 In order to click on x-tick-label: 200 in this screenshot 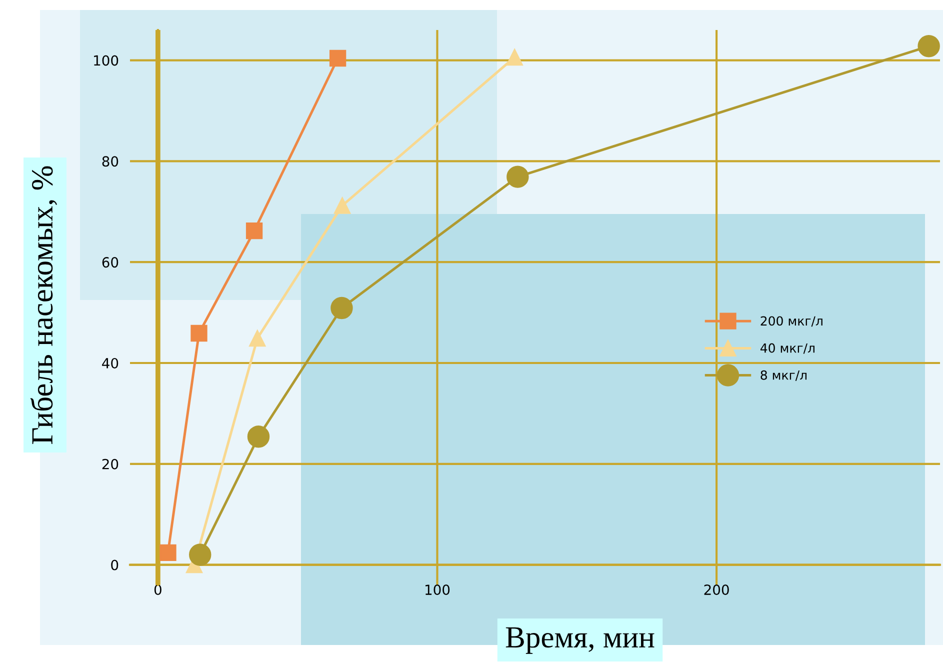, I will do `click(716, 590)`.